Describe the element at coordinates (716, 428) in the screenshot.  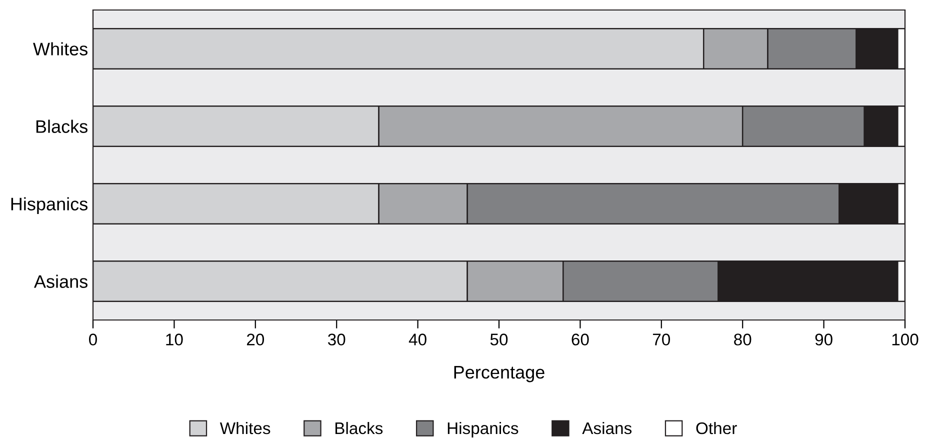
I see `legend-label: Other` at that location.